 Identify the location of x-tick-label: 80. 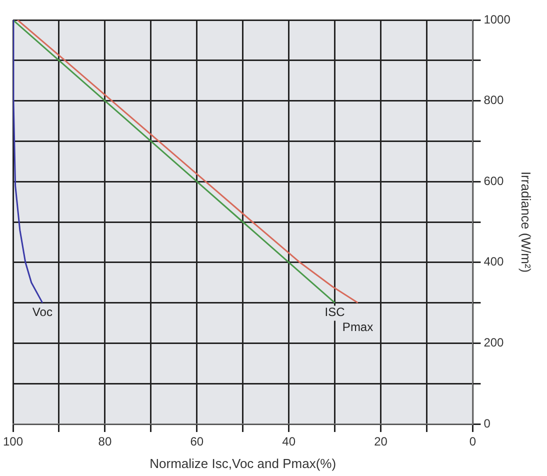
(105, 441).